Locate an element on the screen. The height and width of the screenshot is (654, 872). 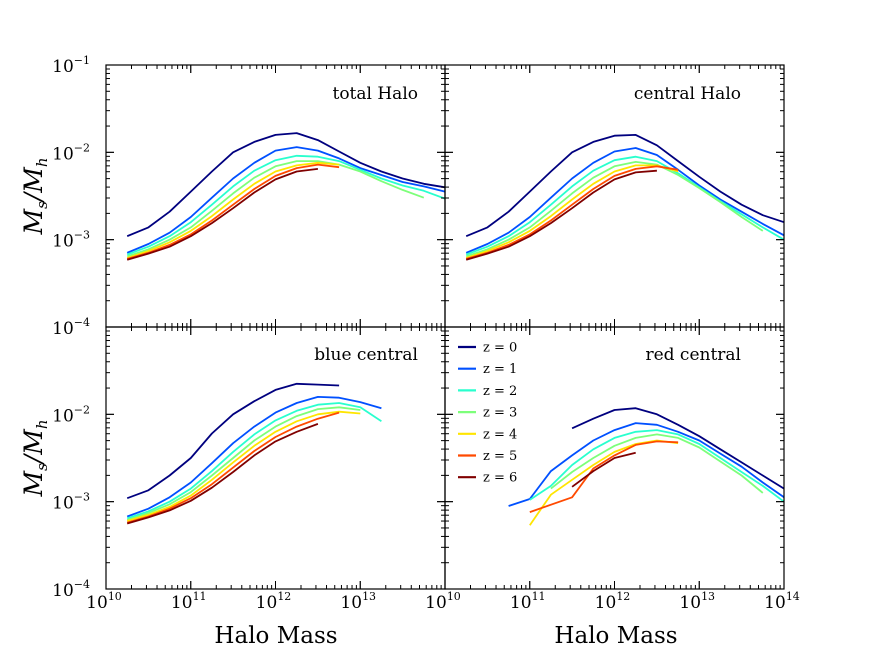
legend-label: z = 5 is located at coordinates (500, 456).